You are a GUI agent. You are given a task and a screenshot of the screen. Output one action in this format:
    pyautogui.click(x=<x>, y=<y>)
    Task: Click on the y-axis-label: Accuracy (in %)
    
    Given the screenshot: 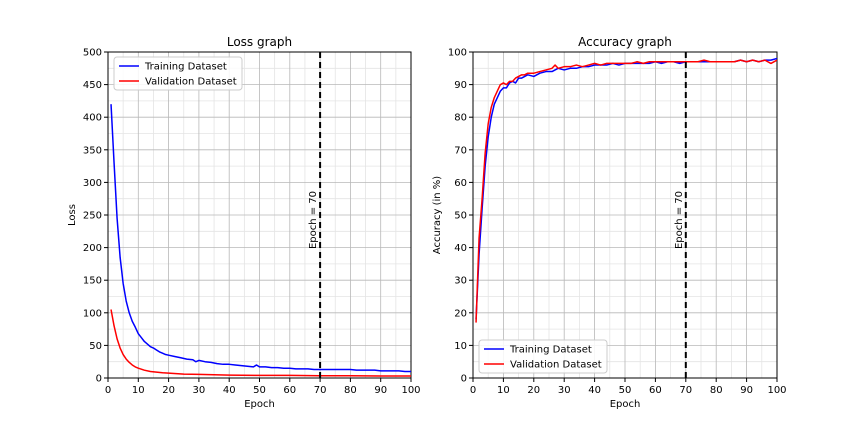 What is the action you would take?
    pyautogui.click(x=437, y=215)
    